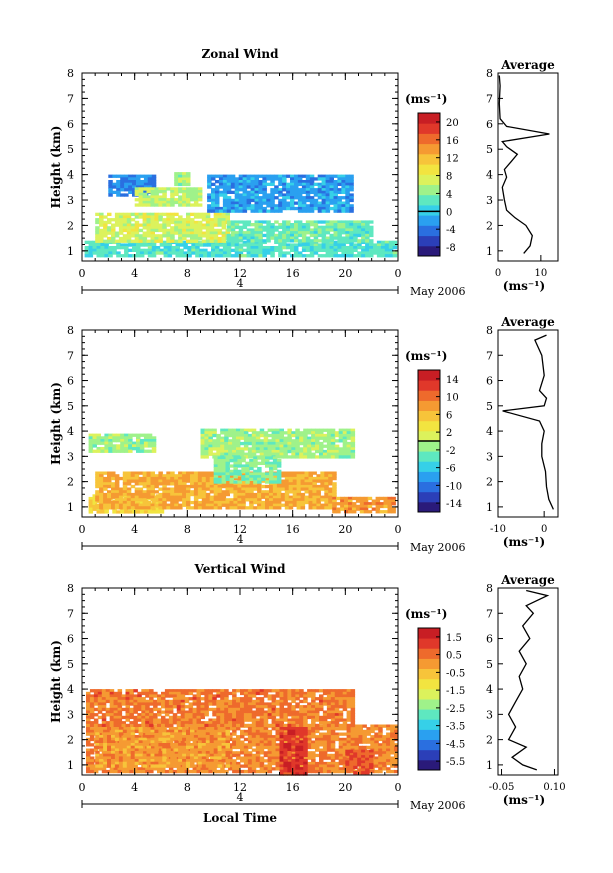 The image size is (613, 873). I want to click on average-line, so click(524, 164).